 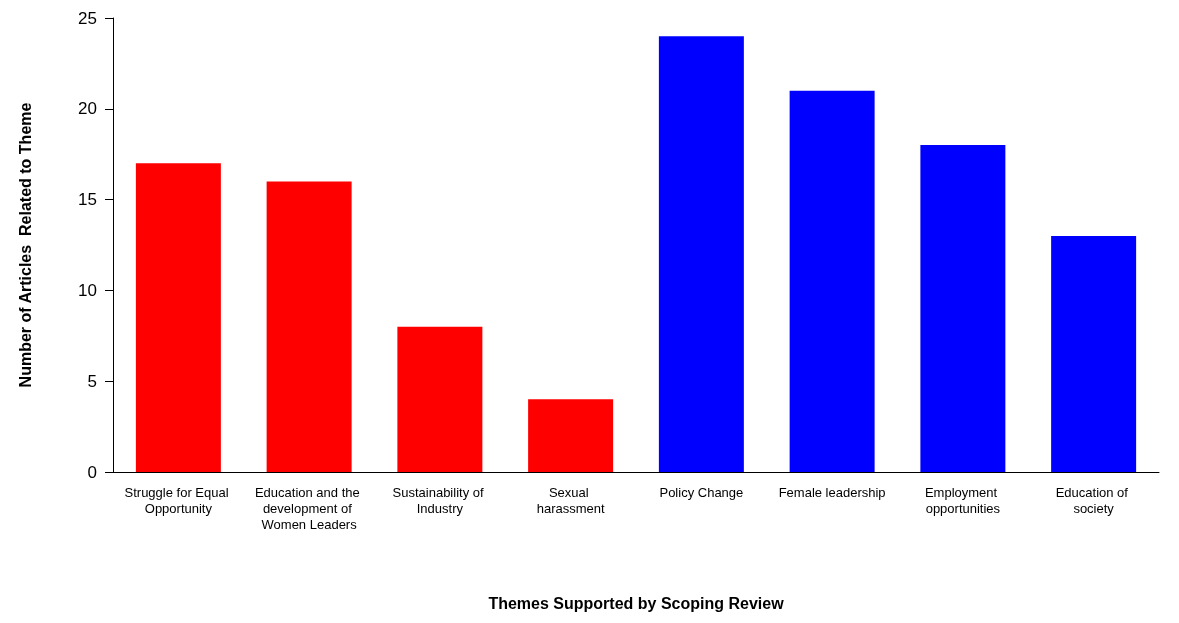 What do you see at coordinates (701, 492) in the screenshot?
I see `x-tick-label: Policy Change` at bounding box center [701, 492].